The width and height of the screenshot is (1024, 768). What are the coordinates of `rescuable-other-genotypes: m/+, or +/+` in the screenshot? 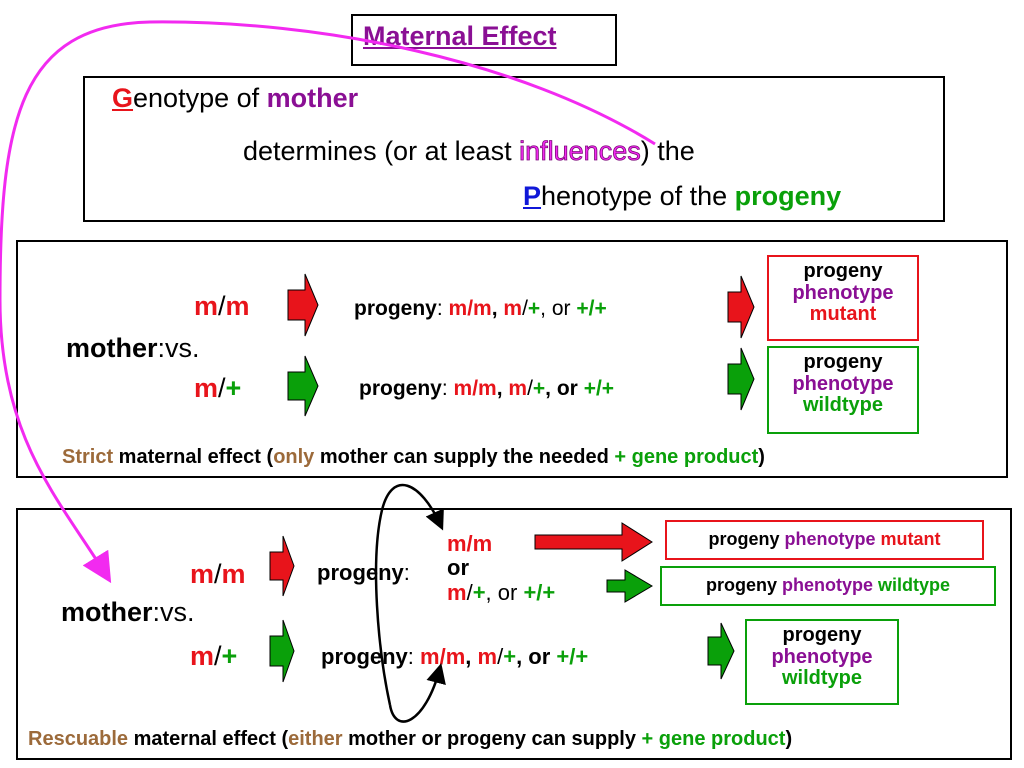 It's located at (501, 593).